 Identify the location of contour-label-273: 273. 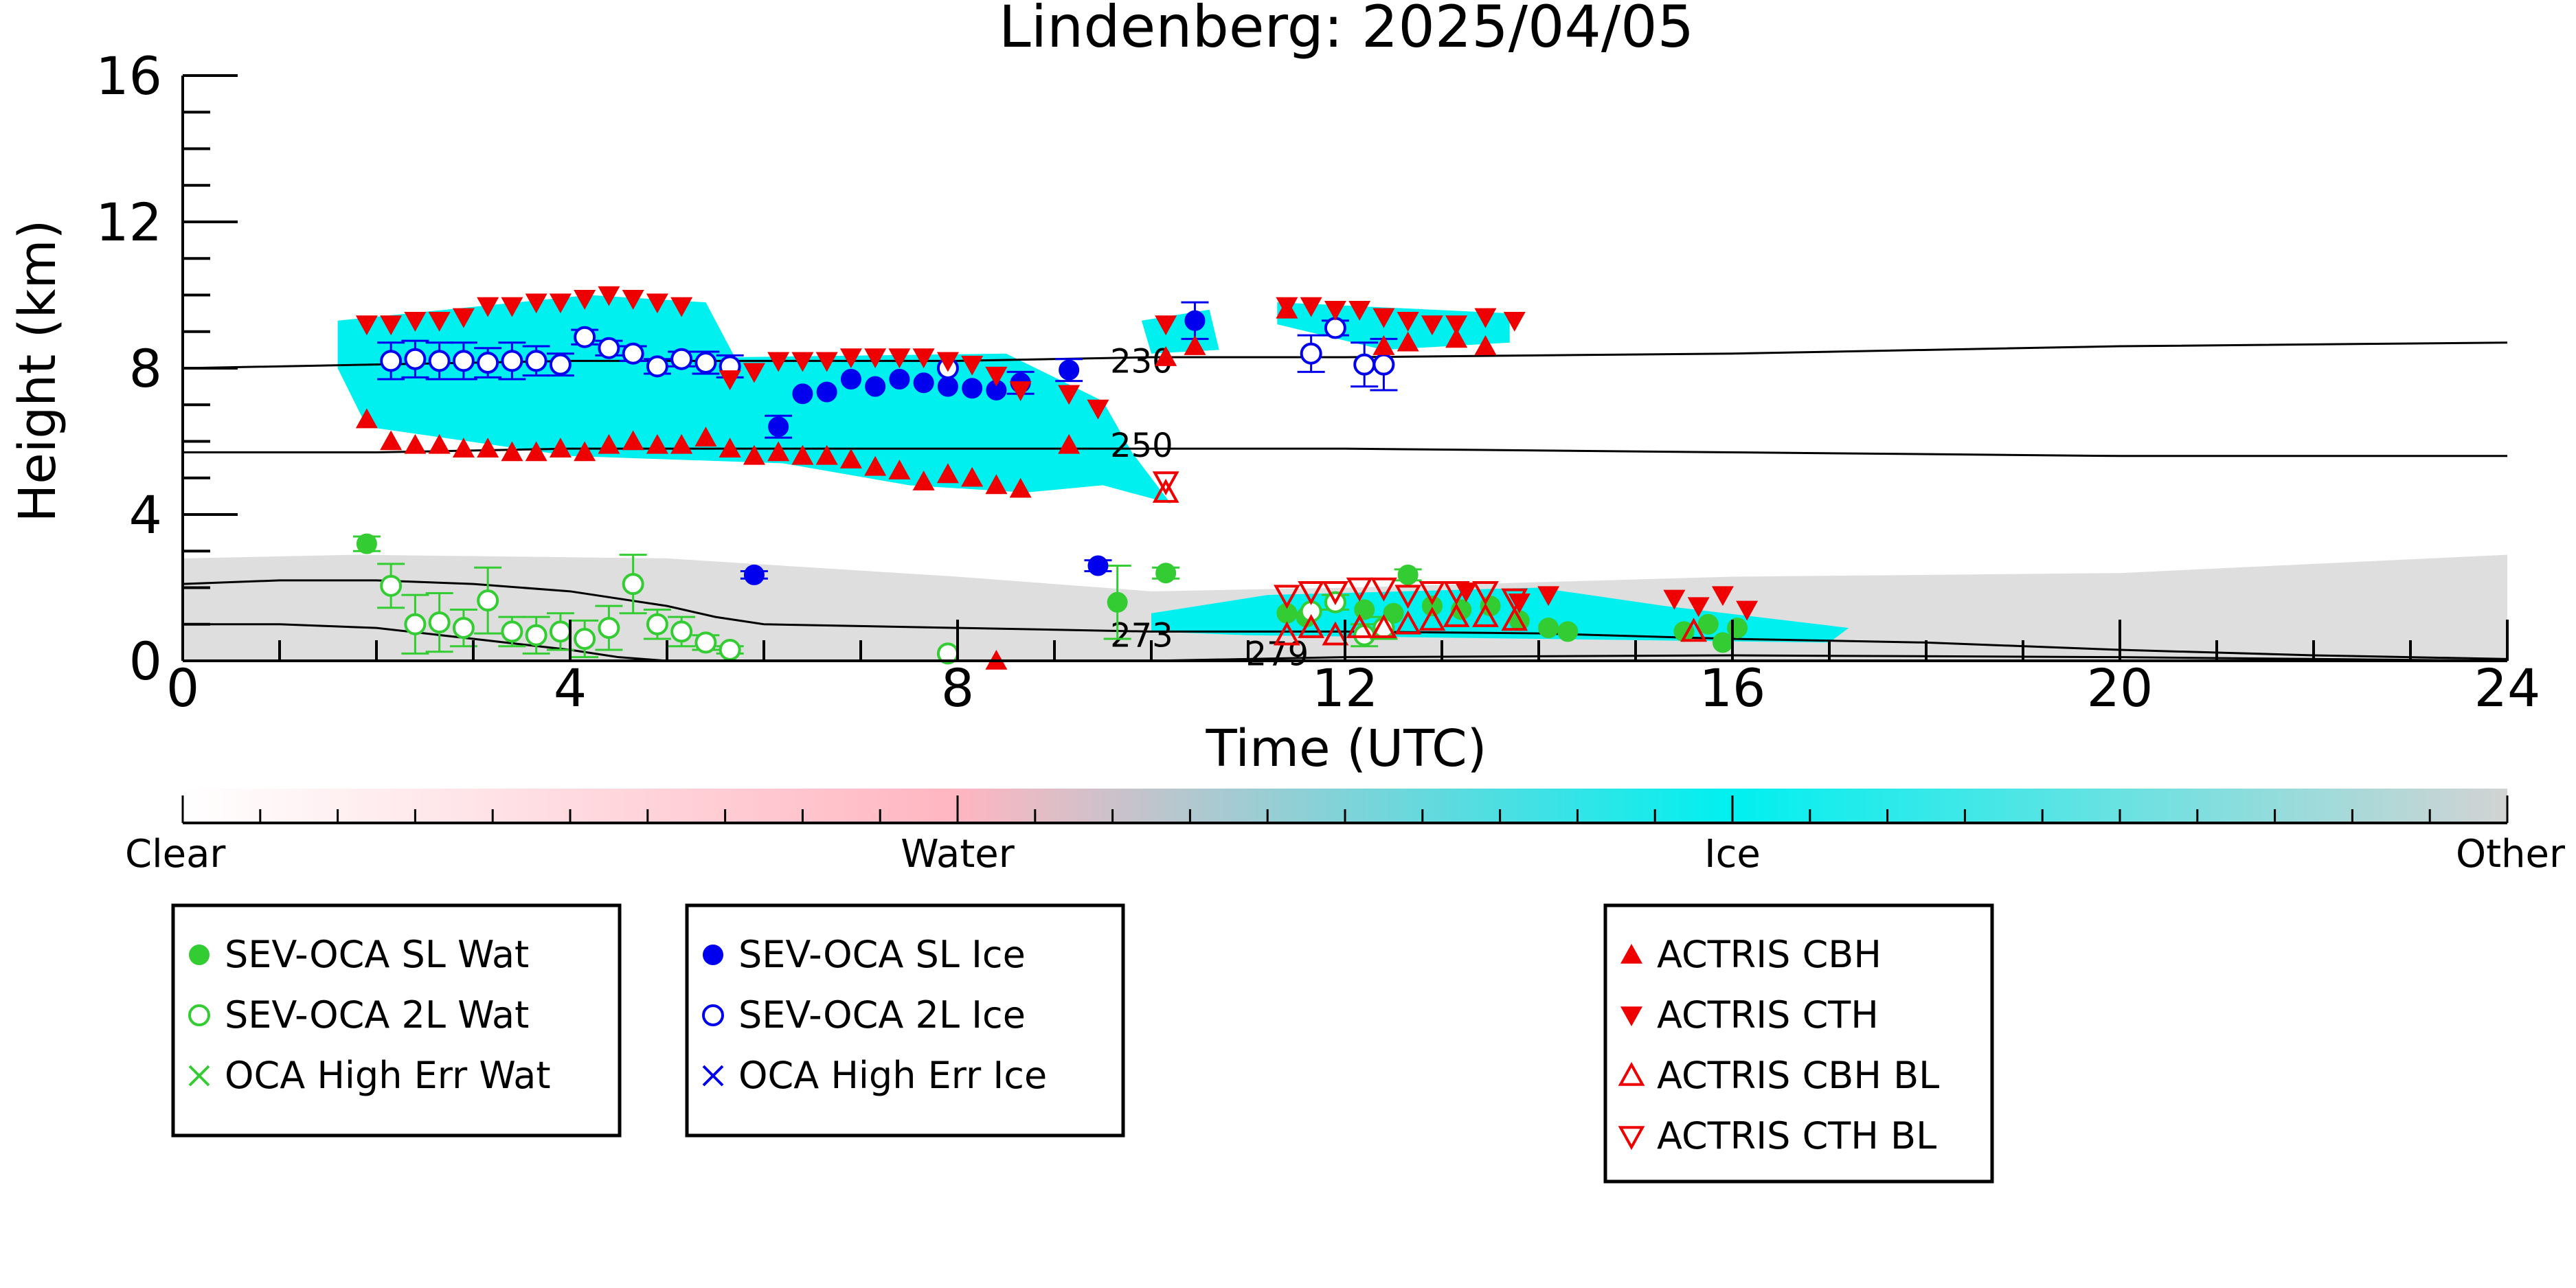
(1141, 636).